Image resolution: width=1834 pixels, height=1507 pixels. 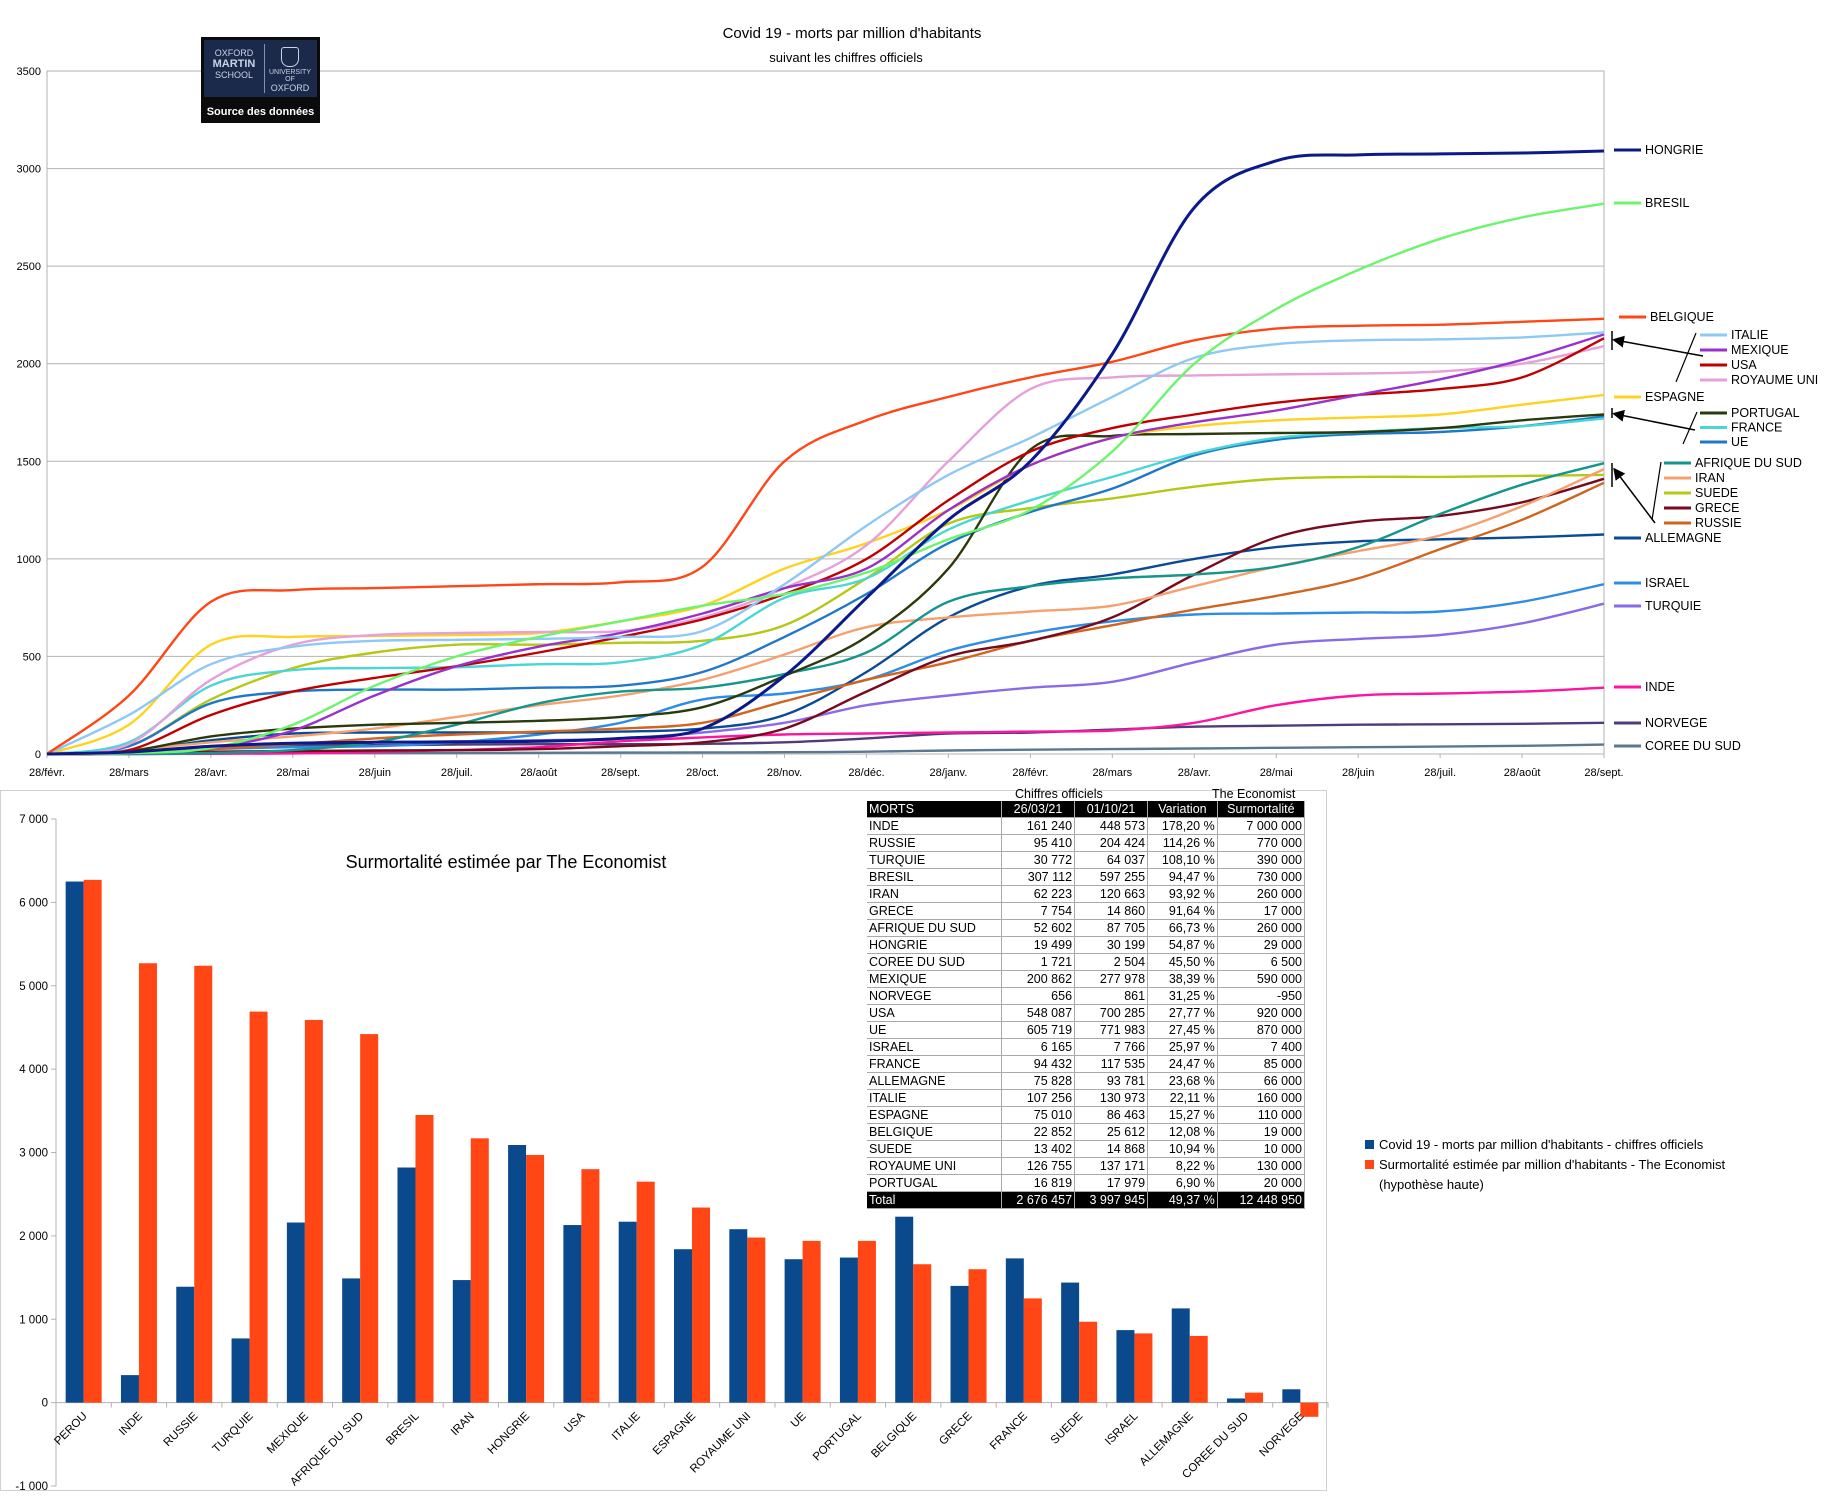 What do you see at coordinates (934, 928) in the screenshot?
I see `table-cell: AFRIQUE DU SUD` at bounding box center [934, 928].